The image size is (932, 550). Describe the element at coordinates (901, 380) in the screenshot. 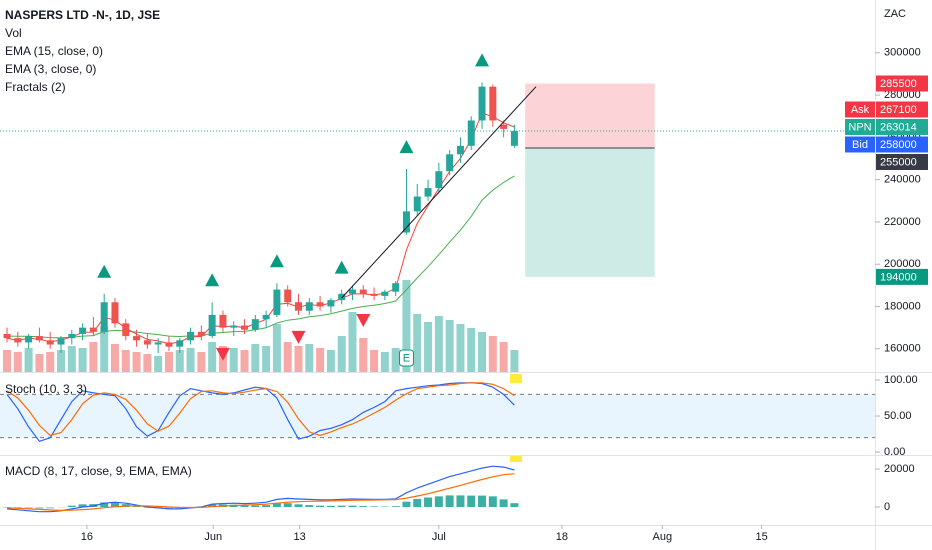

I see `y-tick-label: 100.00` at that location.